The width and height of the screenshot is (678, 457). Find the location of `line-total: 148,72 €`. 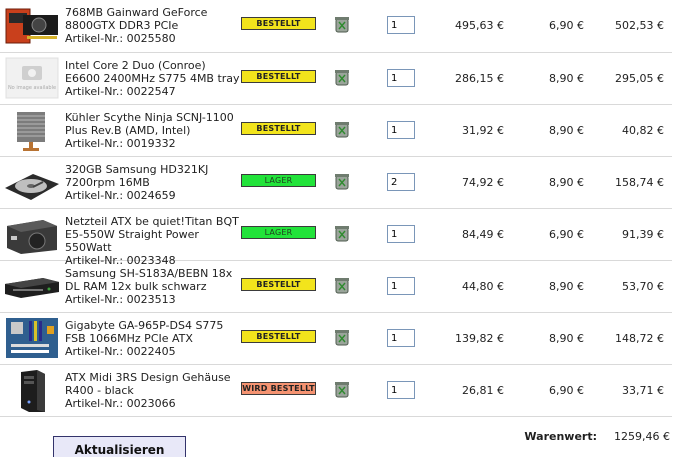

line-total: 148,72 € is located at coordinates (639, 338).